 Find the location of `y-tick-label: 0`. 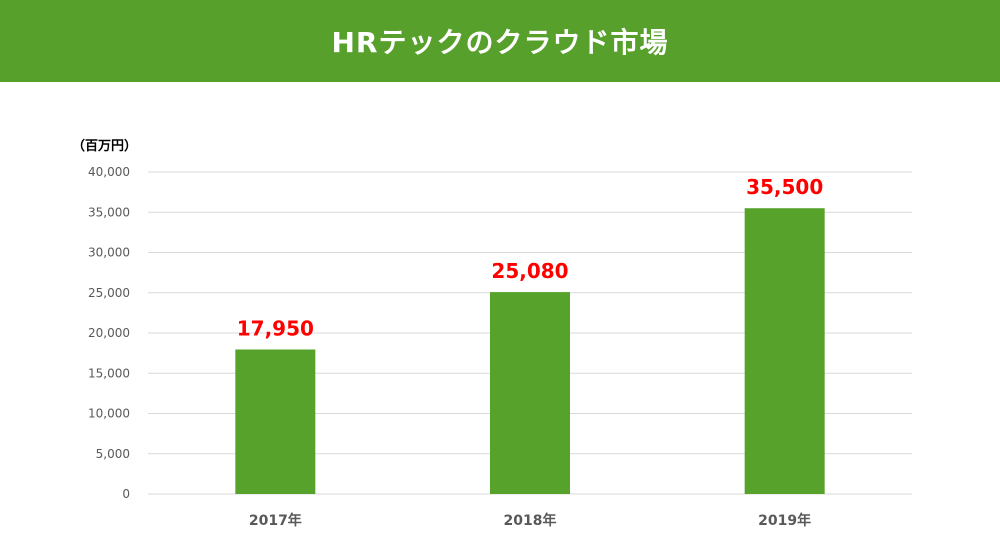

y-tick-label: 0 is located at coordinates (126, 494).